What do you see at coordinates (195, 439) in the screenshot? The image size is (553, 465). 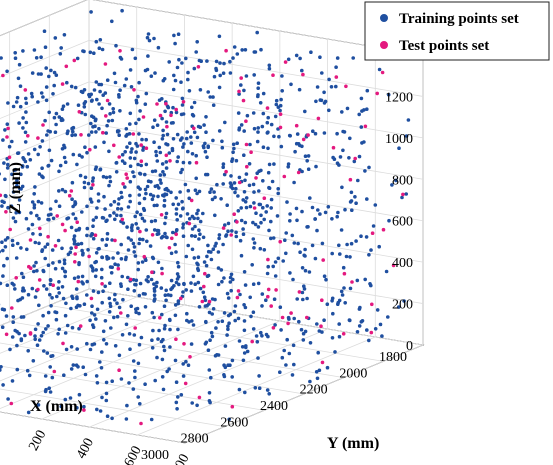 I see `x-tick-label: 2800` at bounding box center [195, 439].